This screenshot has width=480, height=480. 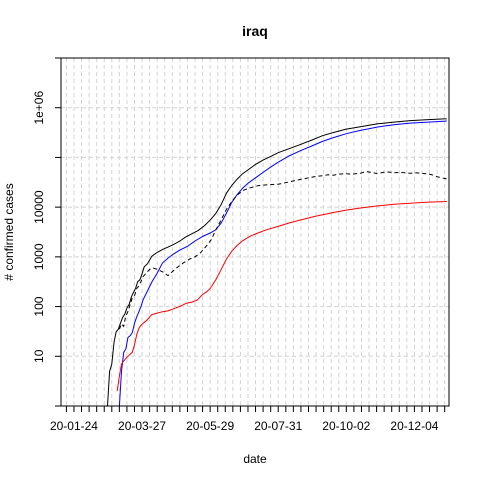 What do you see at coordinates (39, 256) in the screenshot?
I see `y-tick-label: 1000` at bounding box center [39, 256].